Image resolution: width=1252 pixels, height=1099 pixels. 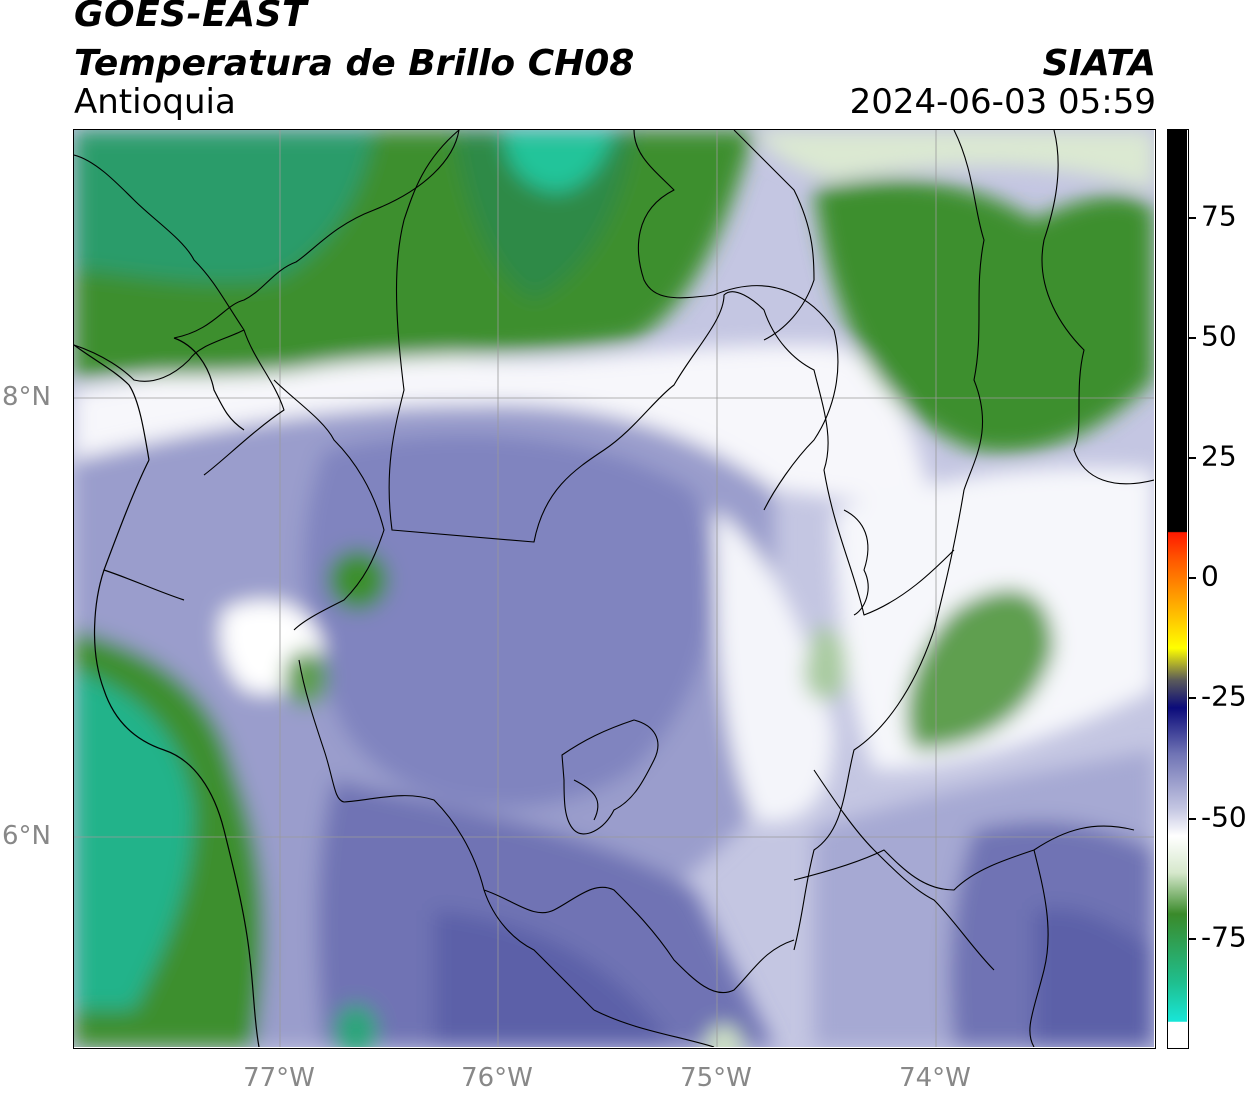 I want to click on coastline, so click(x=167, y=692).